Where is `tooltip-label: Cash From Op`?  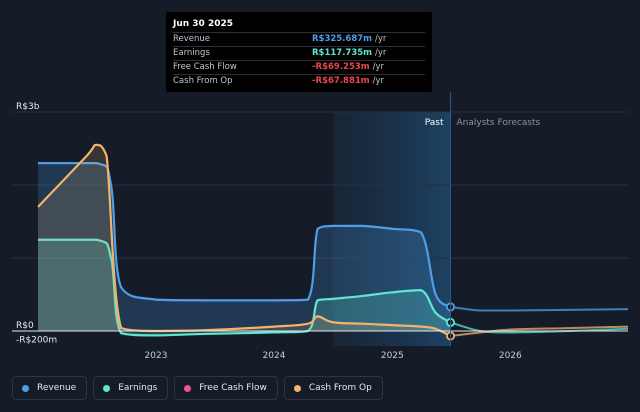 tooltip-label: Cash From Op is located at coordinates (203, 81).